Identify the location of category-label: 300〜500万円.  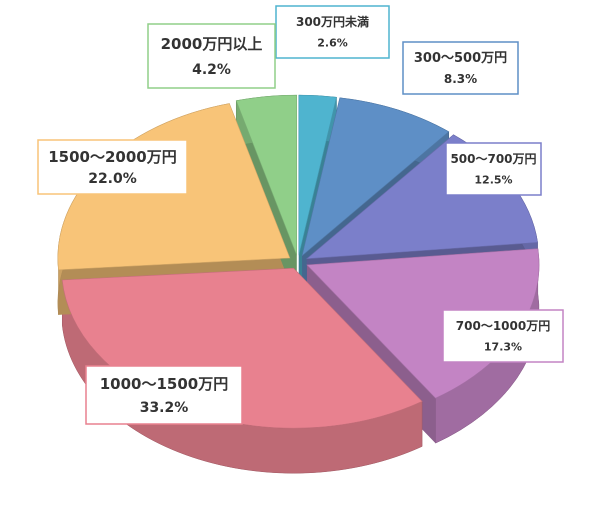
(460, 58).